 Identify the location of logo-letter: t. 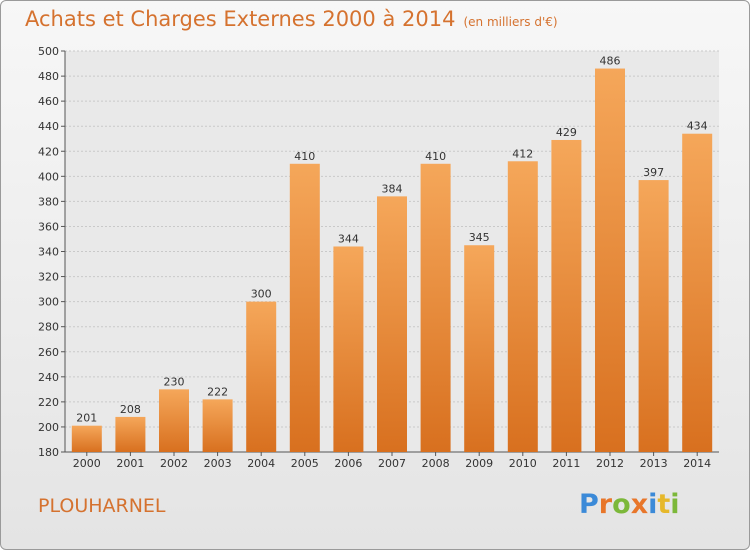
(664, 504).